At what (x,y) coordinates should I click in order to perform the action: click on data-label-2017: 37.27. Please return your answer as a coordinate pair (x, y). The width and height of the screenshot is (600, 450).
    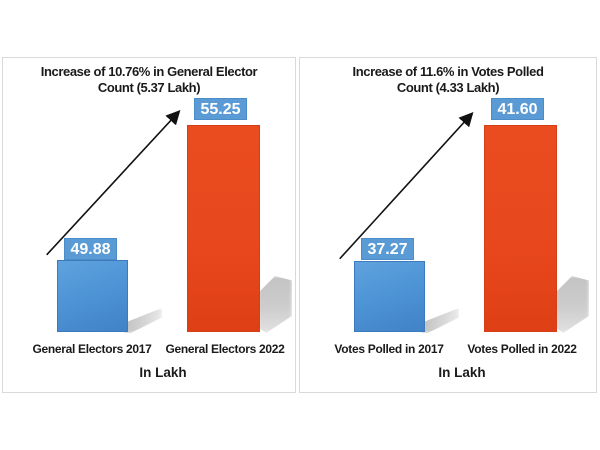
    Looking at the image, I should click on (387, 249).